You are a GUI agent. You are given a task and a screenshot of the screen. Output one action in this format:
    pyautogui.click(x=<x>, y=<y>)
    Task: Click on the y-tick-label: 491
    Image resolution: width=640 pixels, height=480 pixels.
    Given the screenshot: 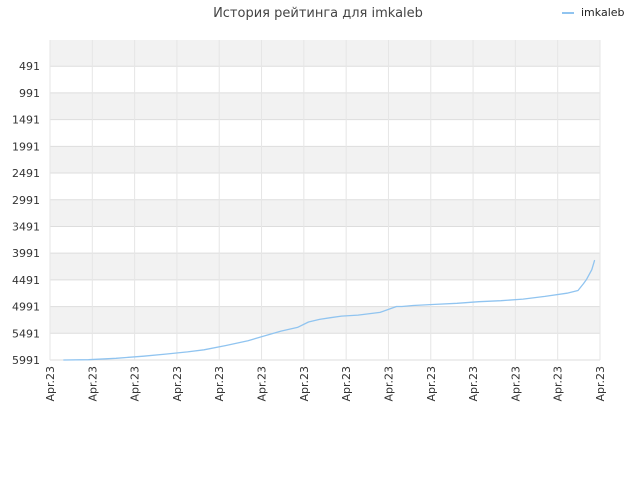 What is the action you would take?
    pyautogui.click(x=29, y=66)
    